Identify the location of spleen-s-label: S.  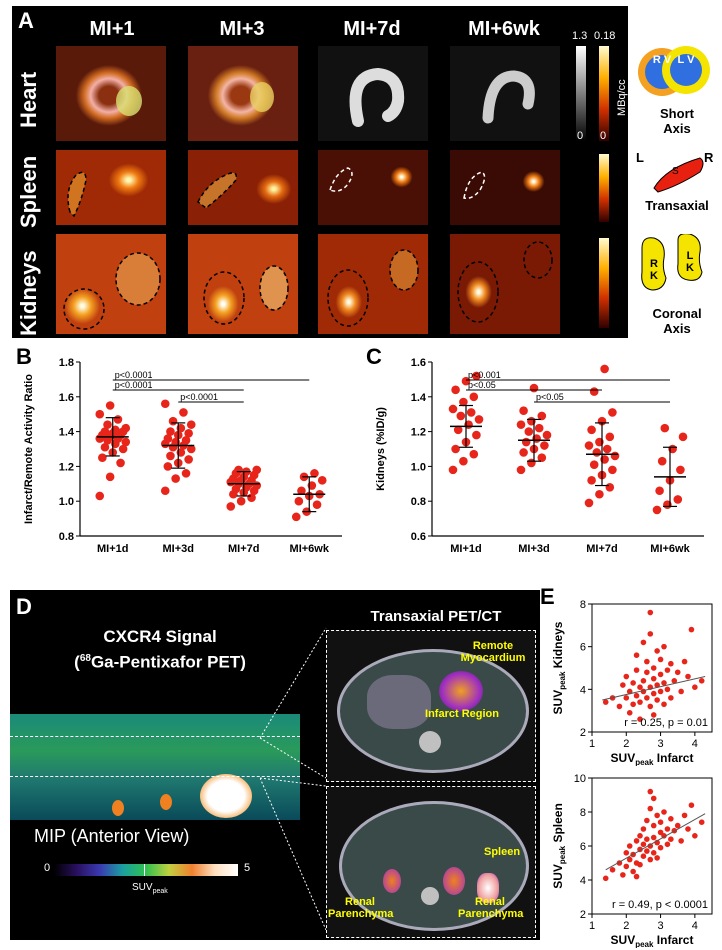
(675, 171).